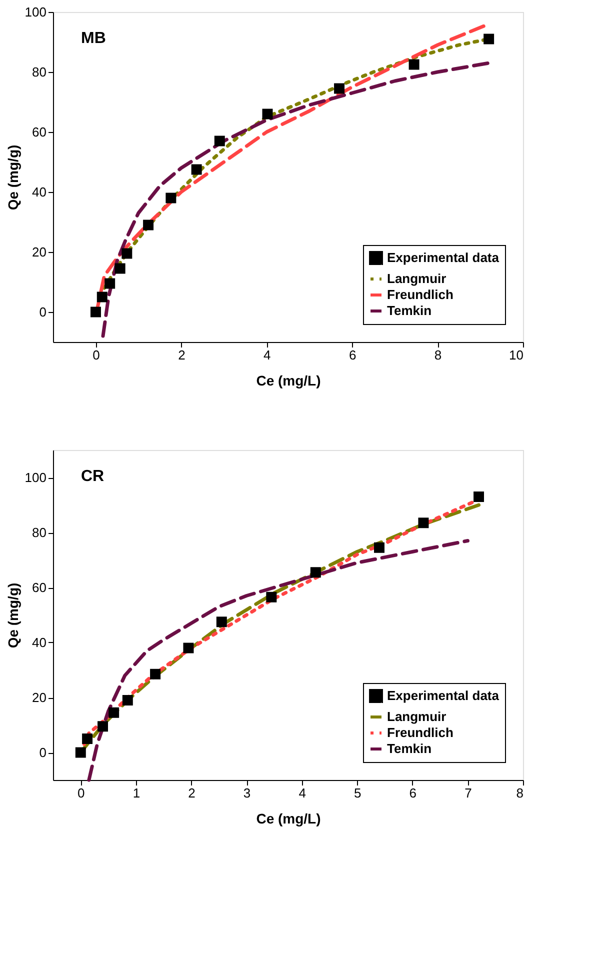 This screenshot has width=614, height=973. I want to click on annotation: MB, so click(93, 38).